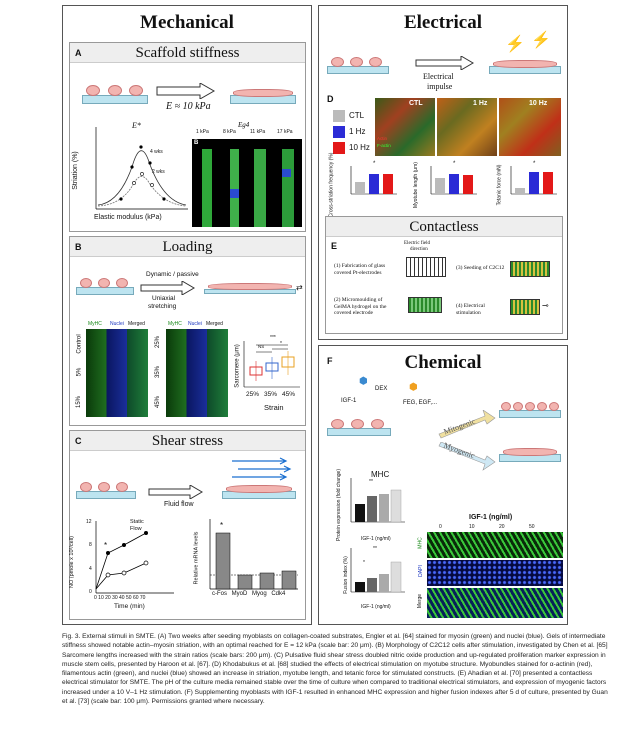 Image resolution: width=621 pixels, height=729 pixels. I want to click on stiffness-col-4: 17 kPa, so click(285, 132).